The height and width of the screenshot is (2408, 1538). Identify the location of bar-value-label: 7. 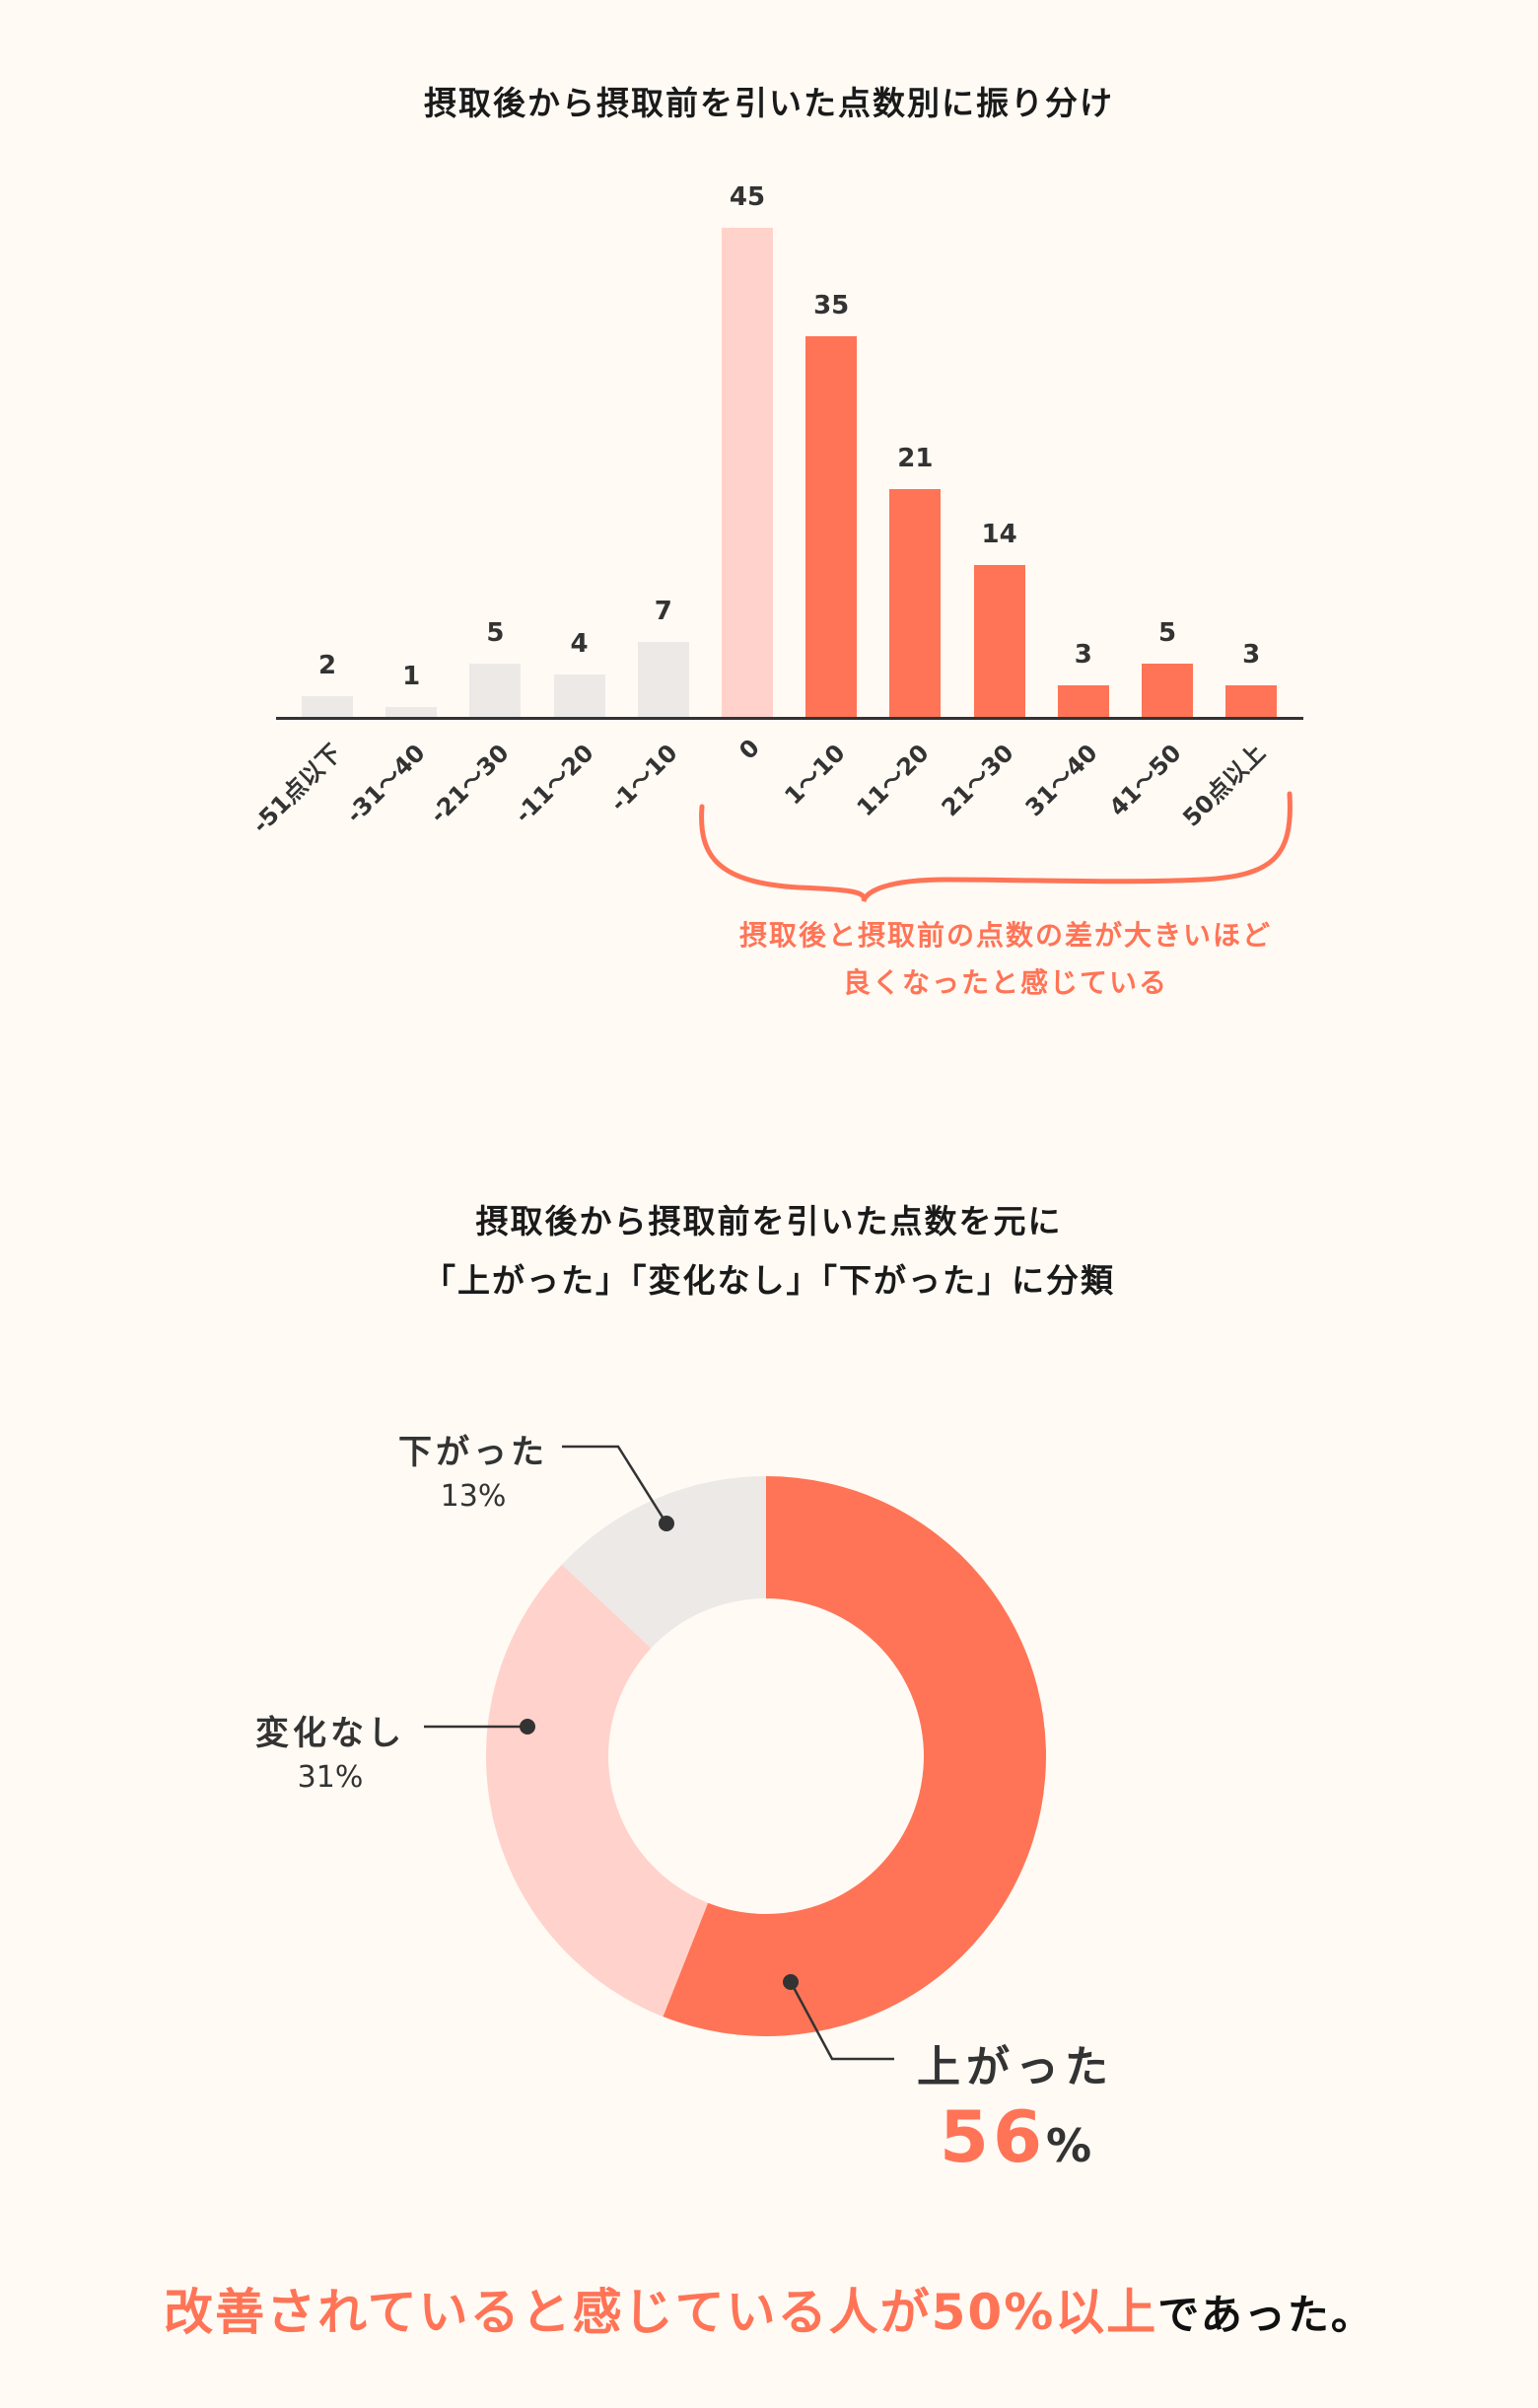
(663, 611).